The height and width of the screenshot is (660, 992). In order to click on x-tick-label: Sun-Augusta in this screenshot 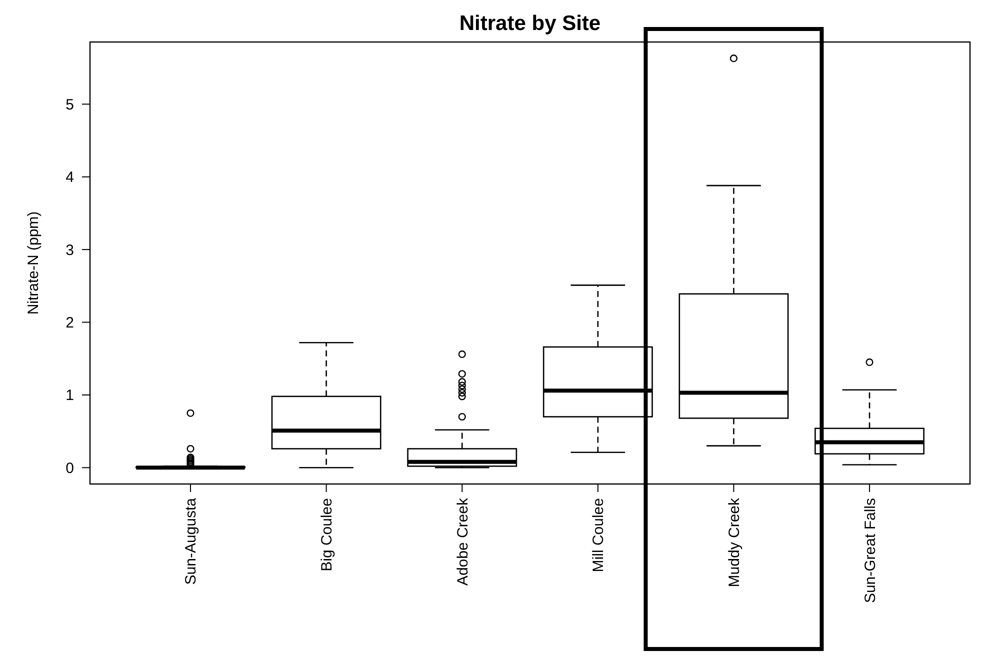, I will do `click(191, 541)`.